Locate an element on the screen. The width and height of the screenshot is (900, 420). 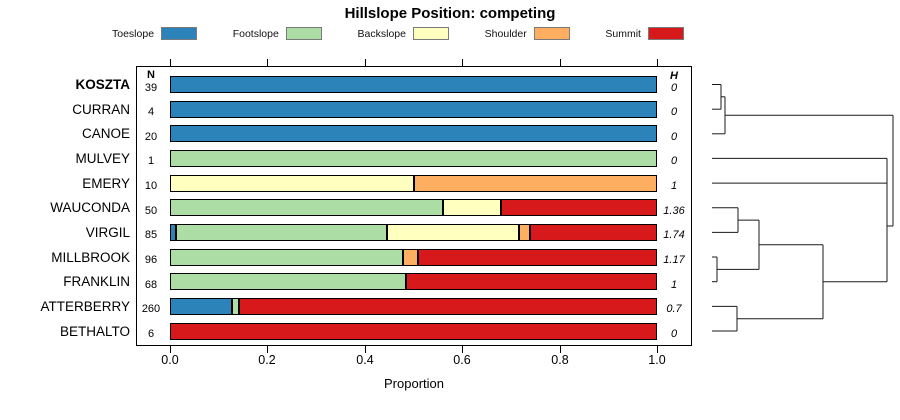
x-tick-label: 1.0 is located at coordinates (657, 360).